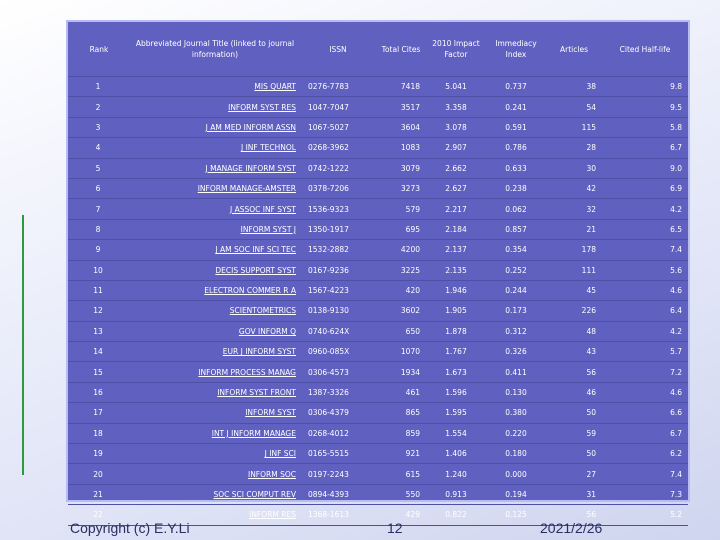  I want to click on issn-cell: 0138-9130, so click(338, 311).